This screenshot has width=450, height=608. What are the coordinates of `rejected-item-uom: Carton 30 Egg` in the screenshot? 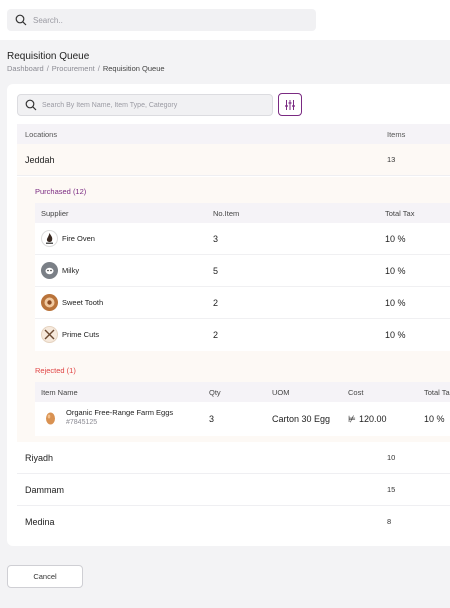 It's located at (301, 419).